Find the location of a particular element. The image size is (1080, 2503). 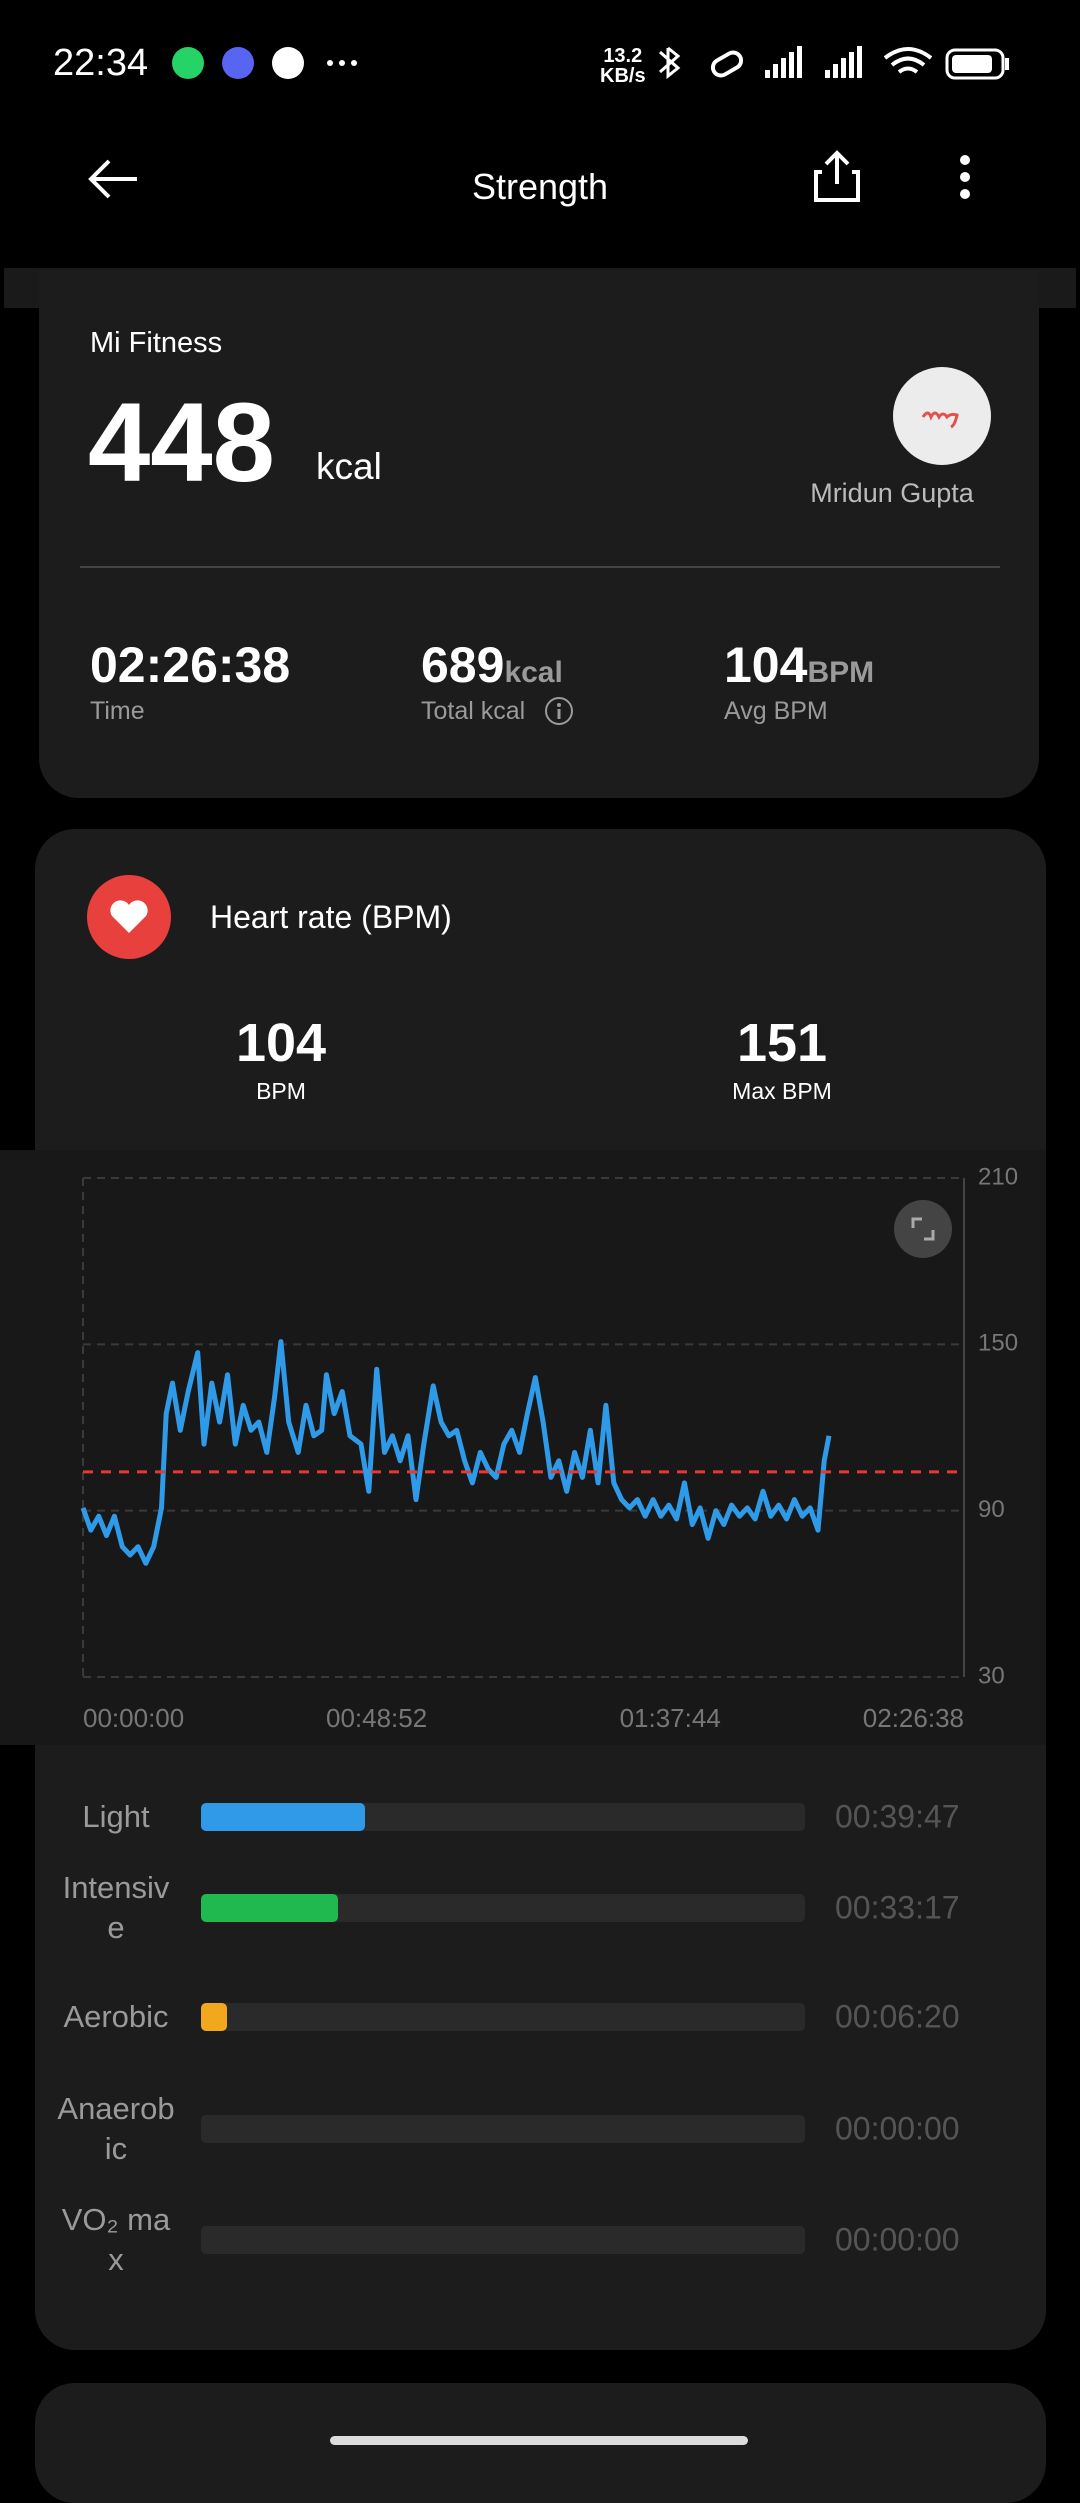

max-value: 151 is located at coordinates (782, 1043).